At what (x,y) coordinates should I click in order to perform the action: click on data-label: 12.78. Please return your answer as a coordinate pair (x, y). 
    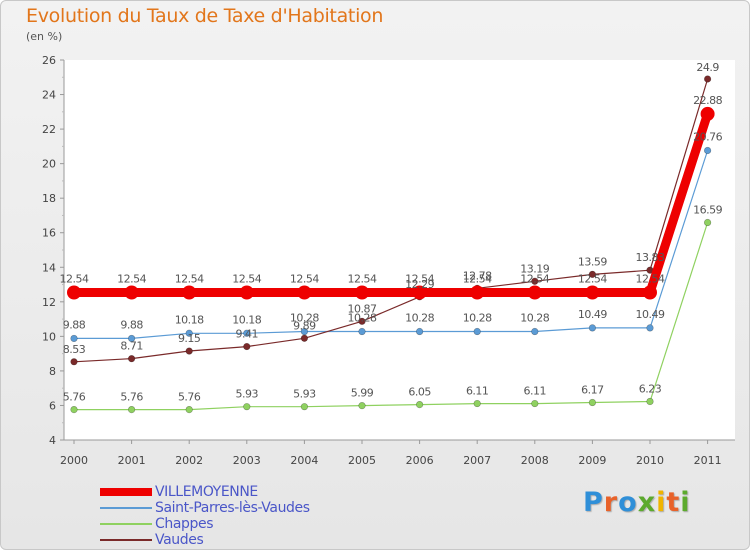
    Looking at the image, I should click on (477, 275).